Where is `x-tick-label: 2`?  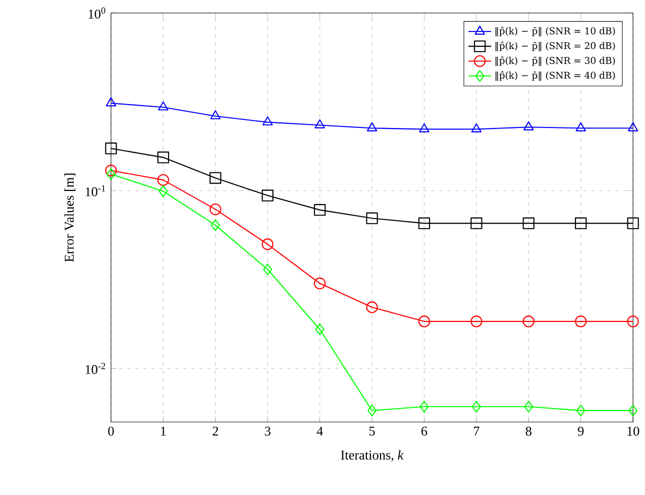
x-tick-label: 2 is located at coordinates (215, 431).